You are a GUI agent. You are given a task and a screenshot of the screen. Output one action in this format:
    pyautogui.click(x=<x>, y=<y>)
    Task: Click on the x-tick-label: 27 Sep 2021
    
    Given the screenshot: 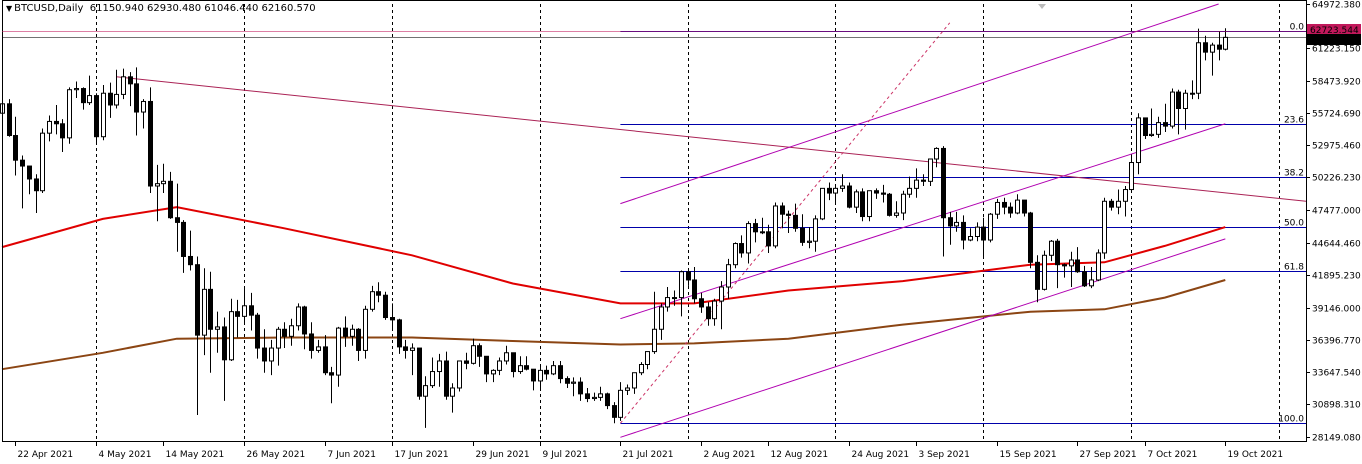 What is the action you would take?
    pyautogui.click(x=1108, y=455)
    